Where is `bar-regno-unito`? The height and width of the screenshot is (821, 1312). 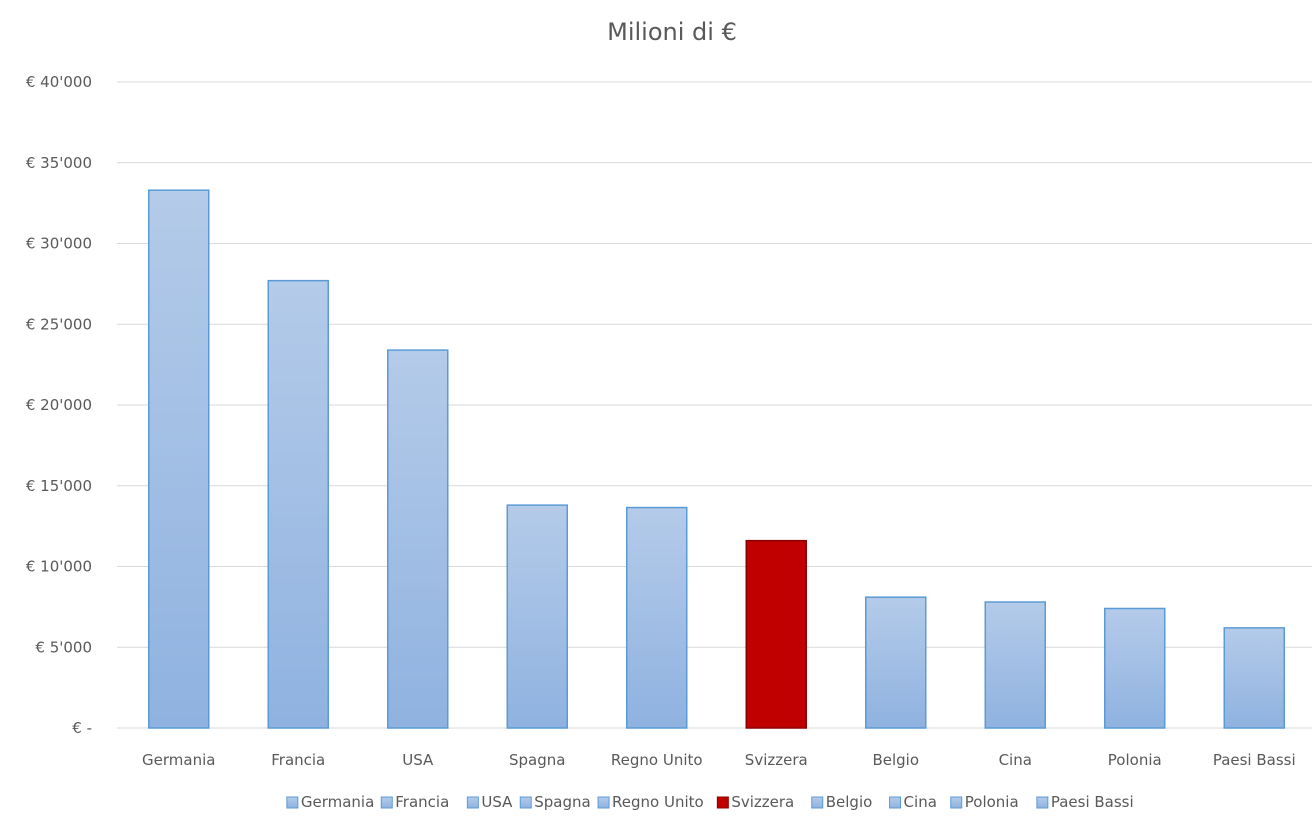 bar-regno-unito is located at coordinates (657, 617).